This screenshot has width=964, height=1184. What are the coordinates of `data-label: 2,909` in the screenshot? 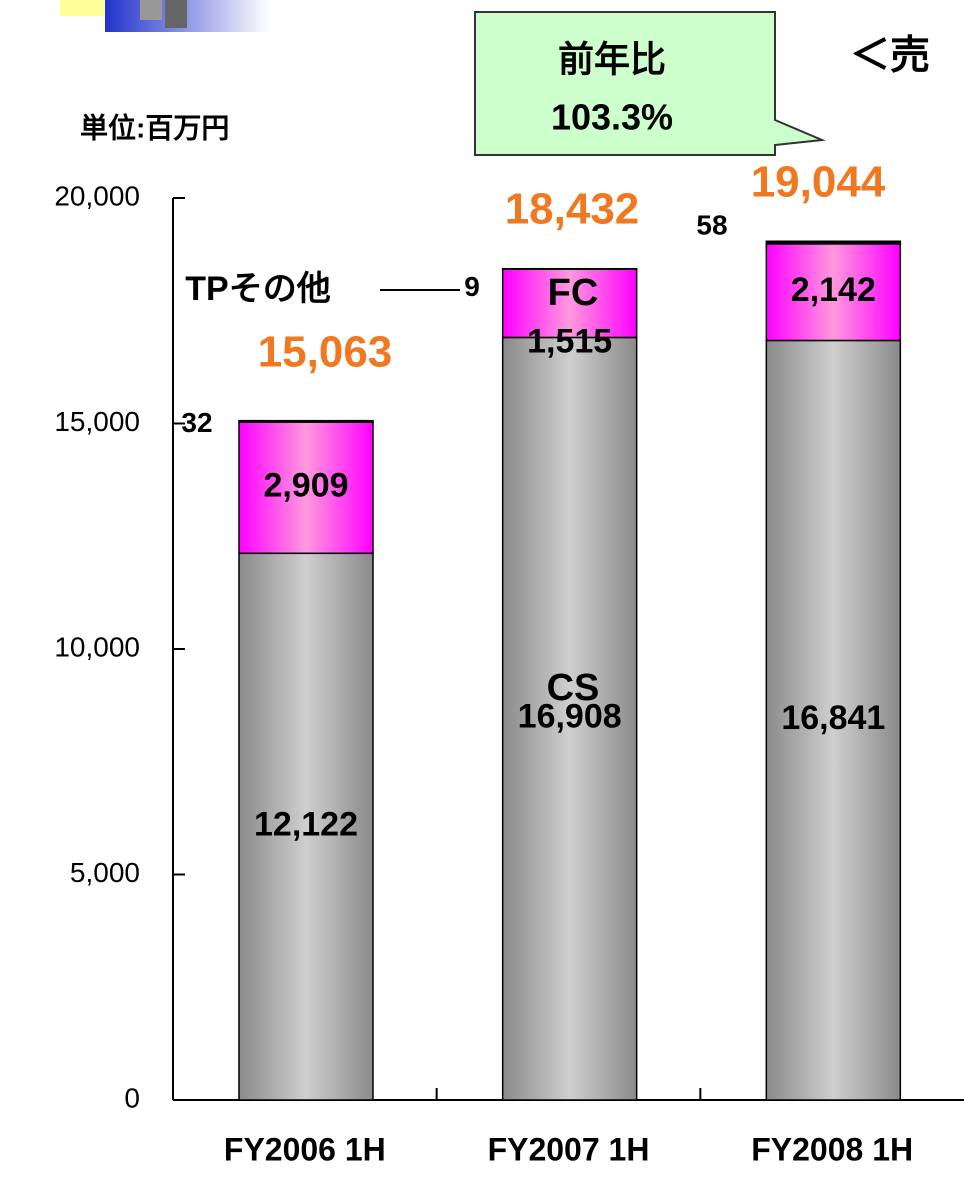 It's located at (305, 486).